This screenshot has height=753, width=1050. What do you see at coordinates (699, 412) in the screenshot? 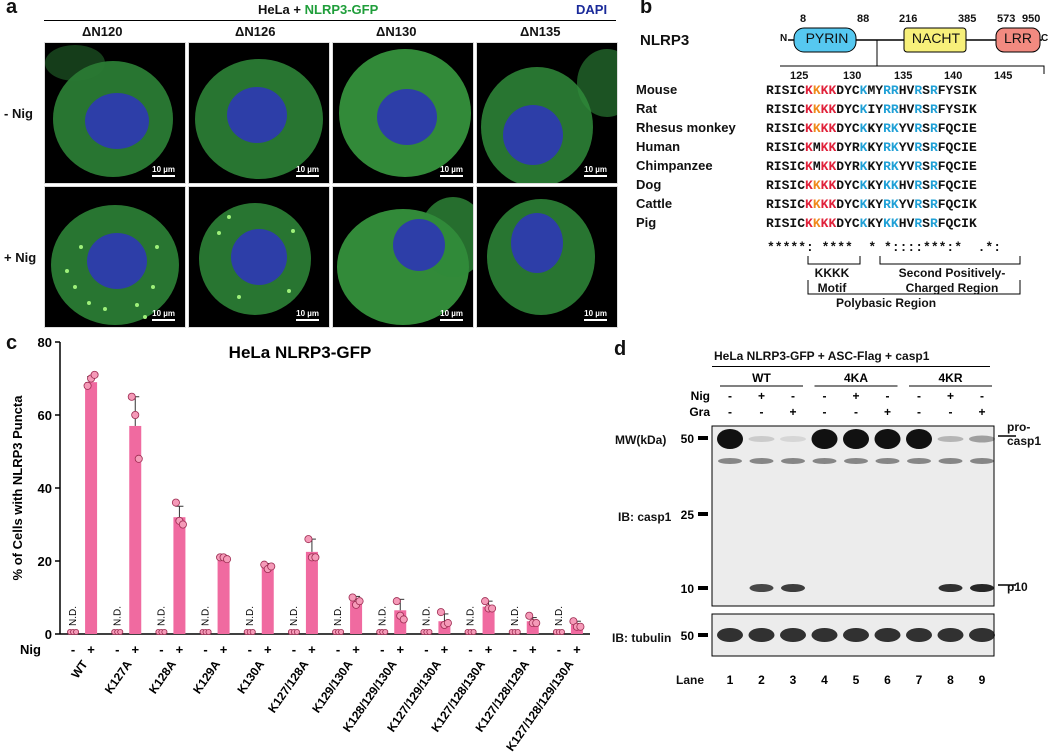
I see `gra-label: Gra` at bounding box center [699, 412].